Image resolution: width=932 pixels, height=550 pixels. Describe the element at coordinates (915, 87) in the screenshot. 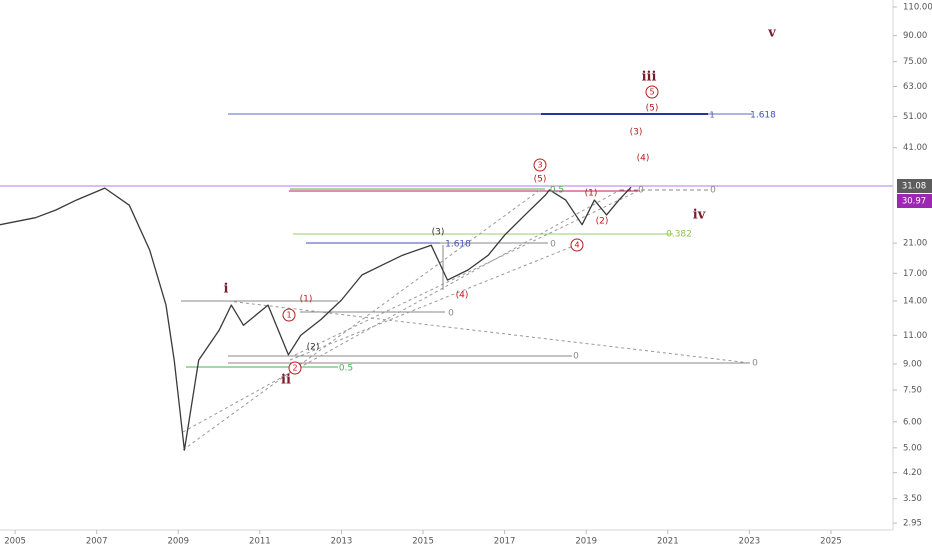

I see `y-tick-label: 63.00` at that location.